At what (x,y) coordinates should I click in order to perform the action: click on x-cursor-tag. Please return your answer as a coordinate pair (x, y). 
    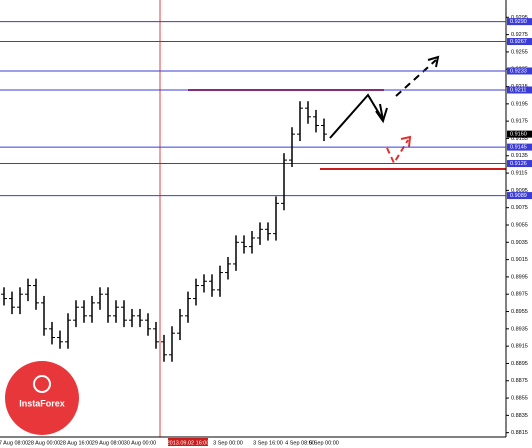
    Looking at the image, I should click on (188, 442).